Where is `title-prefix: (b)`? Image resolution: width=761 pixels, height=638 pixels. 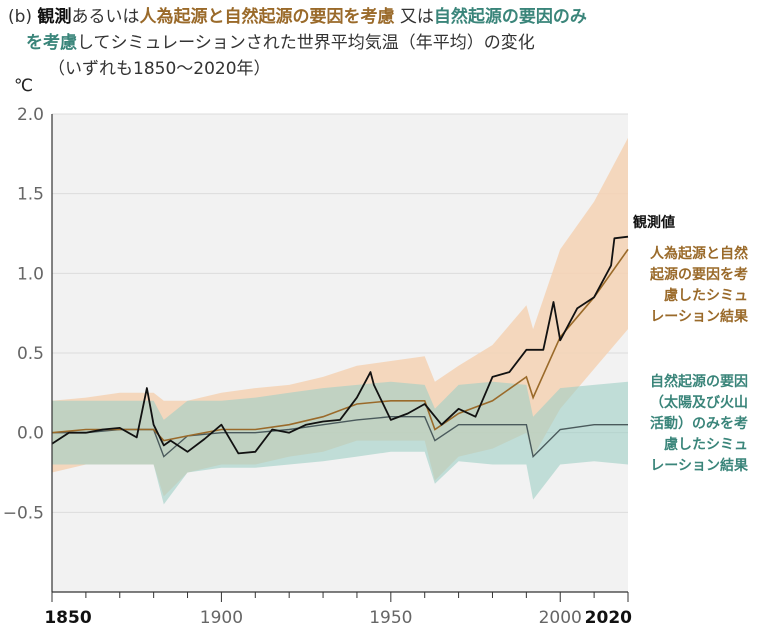 title-prefix: (b) is located at coordinates (23, 17).